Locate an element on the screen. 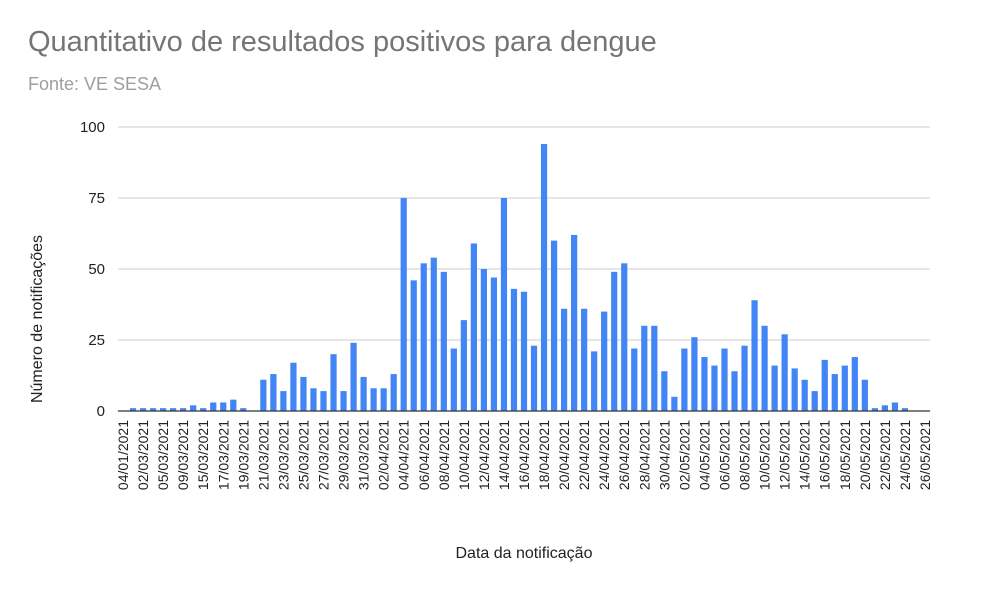 The image size is (997, 598). x-tick-label: 20/05/2021 is located at coordinates (865, 455).